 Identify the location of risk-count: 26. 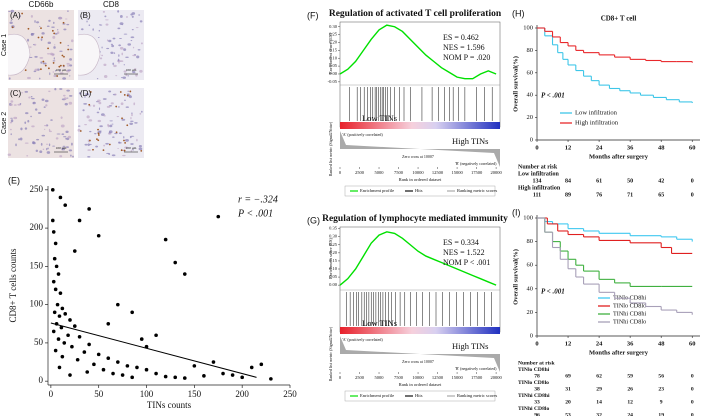
(630, 389).